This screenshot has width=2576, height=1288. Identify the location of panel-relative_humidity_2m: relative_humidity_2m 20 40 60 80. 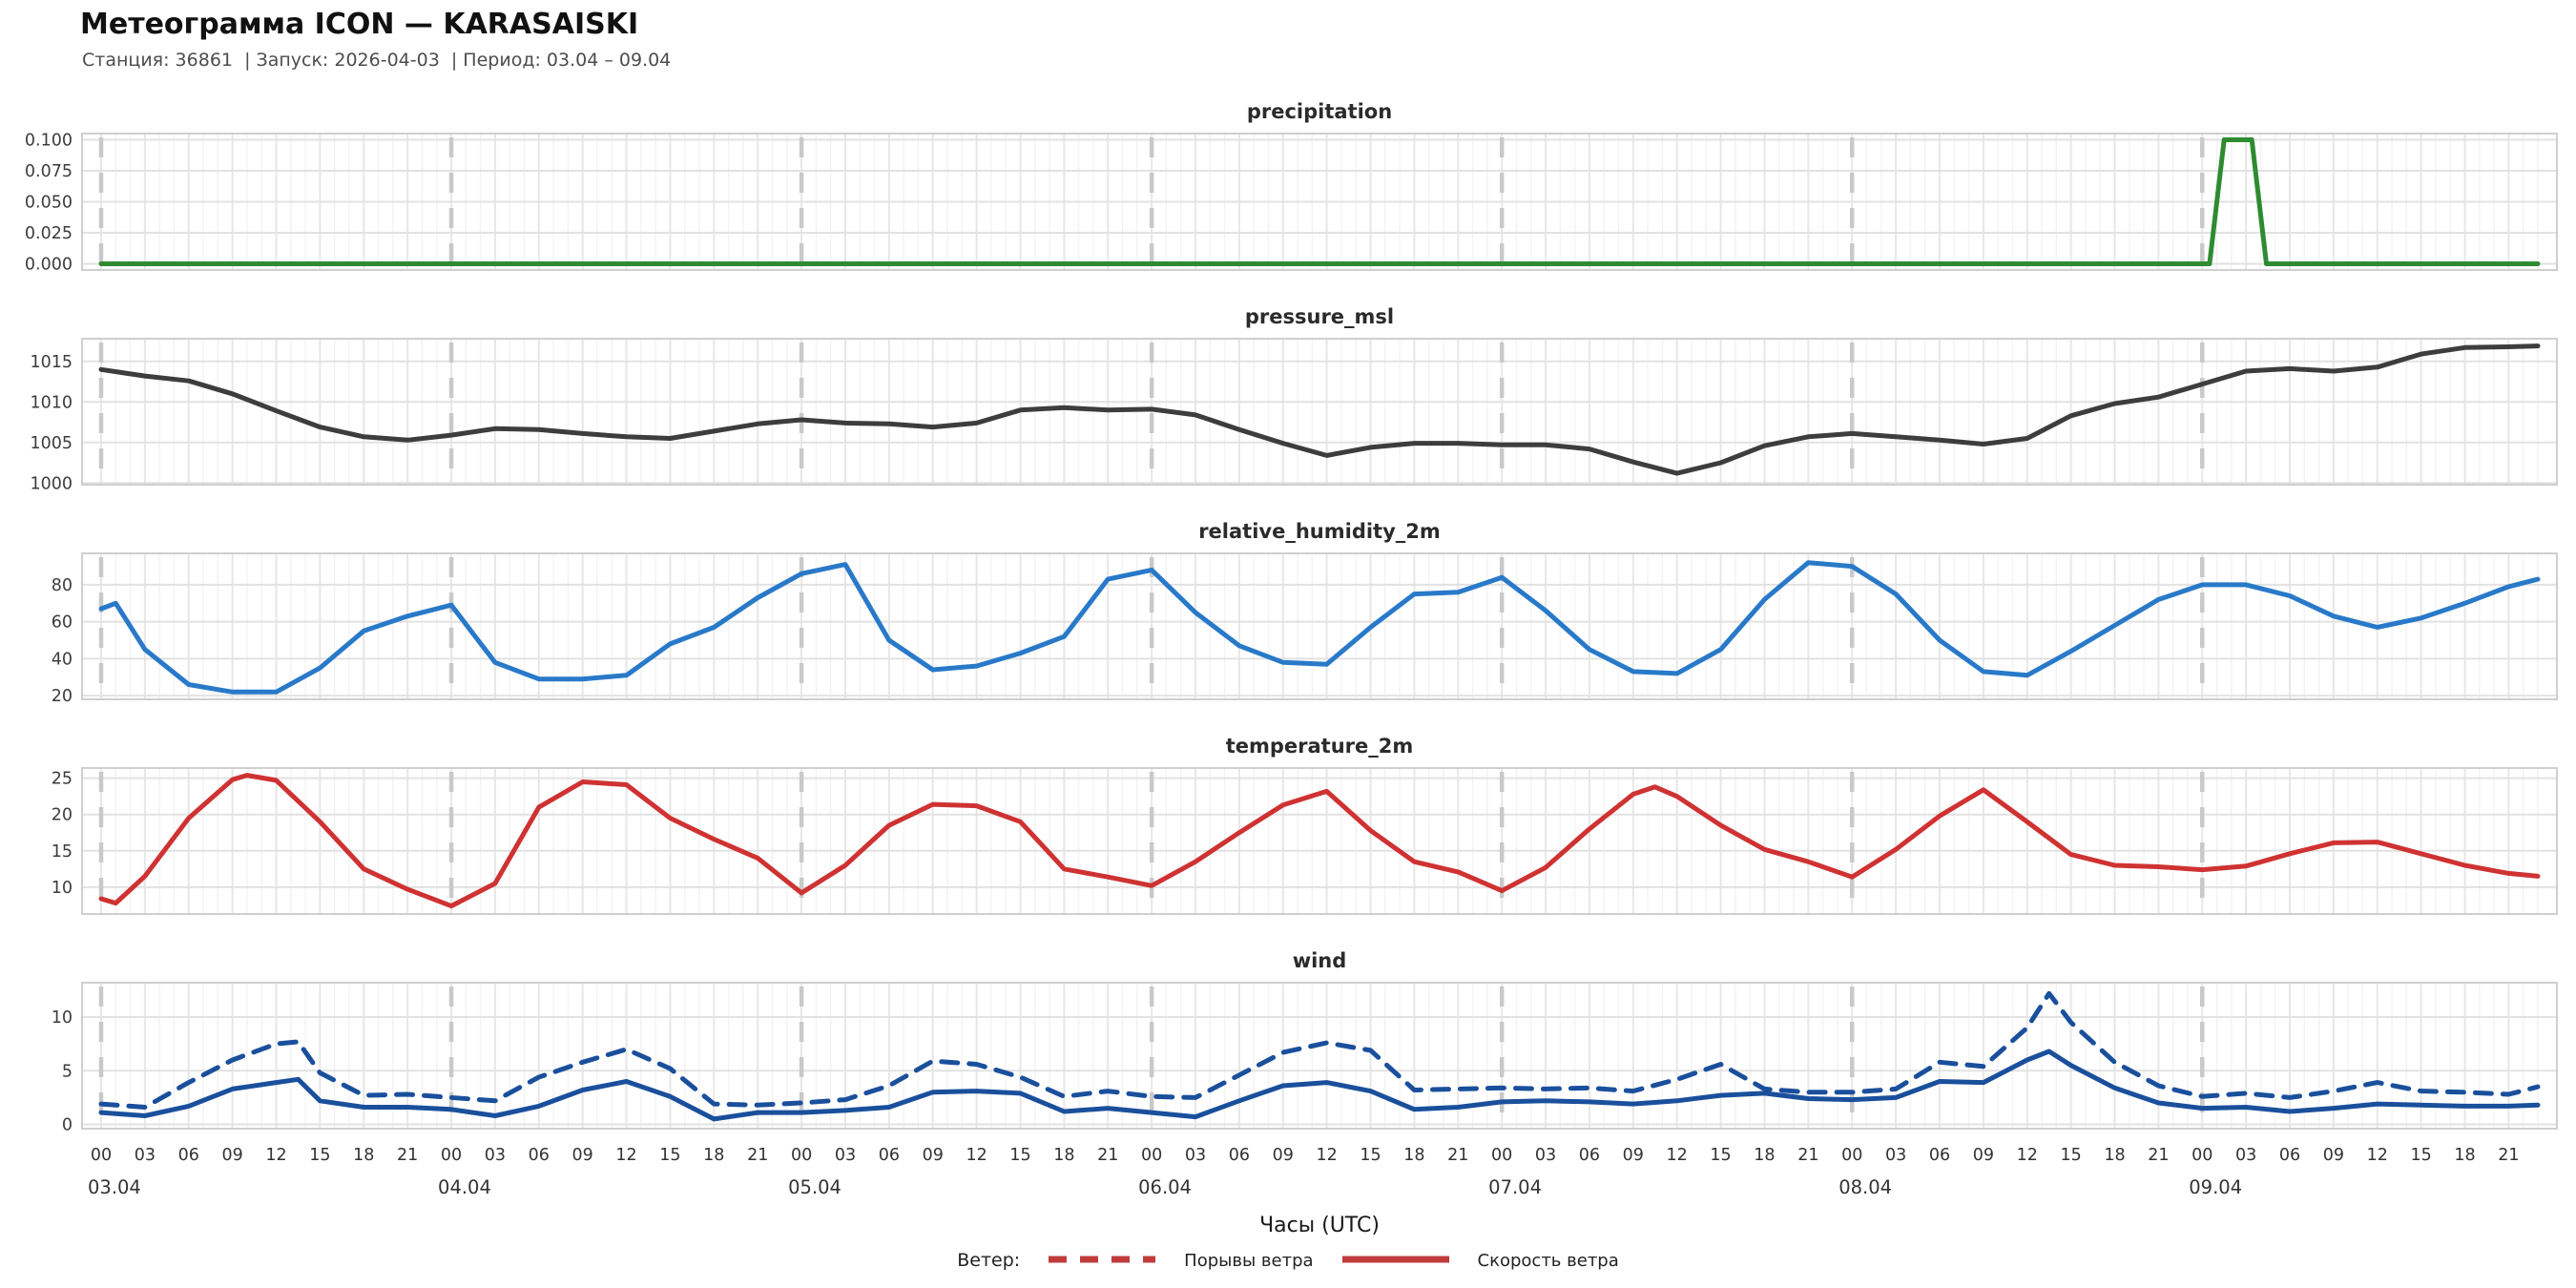
(1305, 613).